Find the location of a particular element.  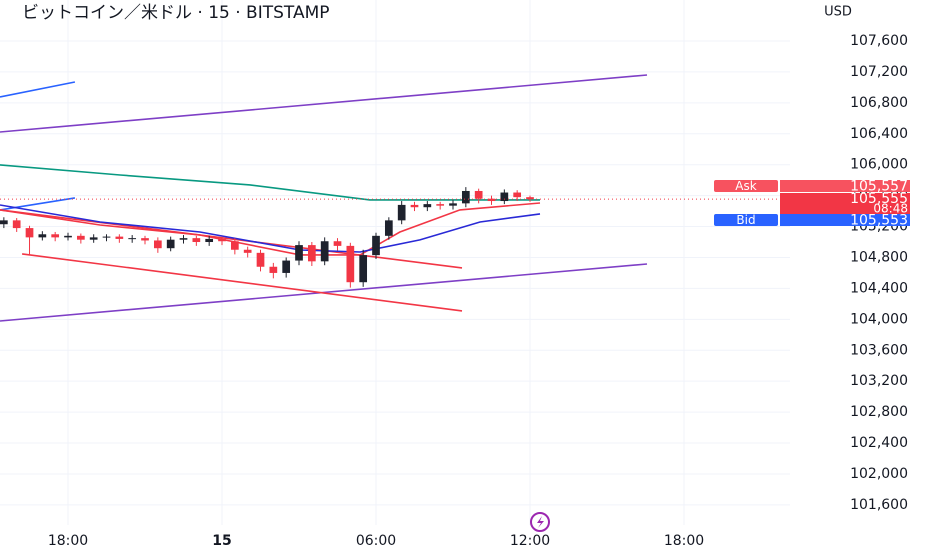

currency: USD is located at coordinates (838, 12).